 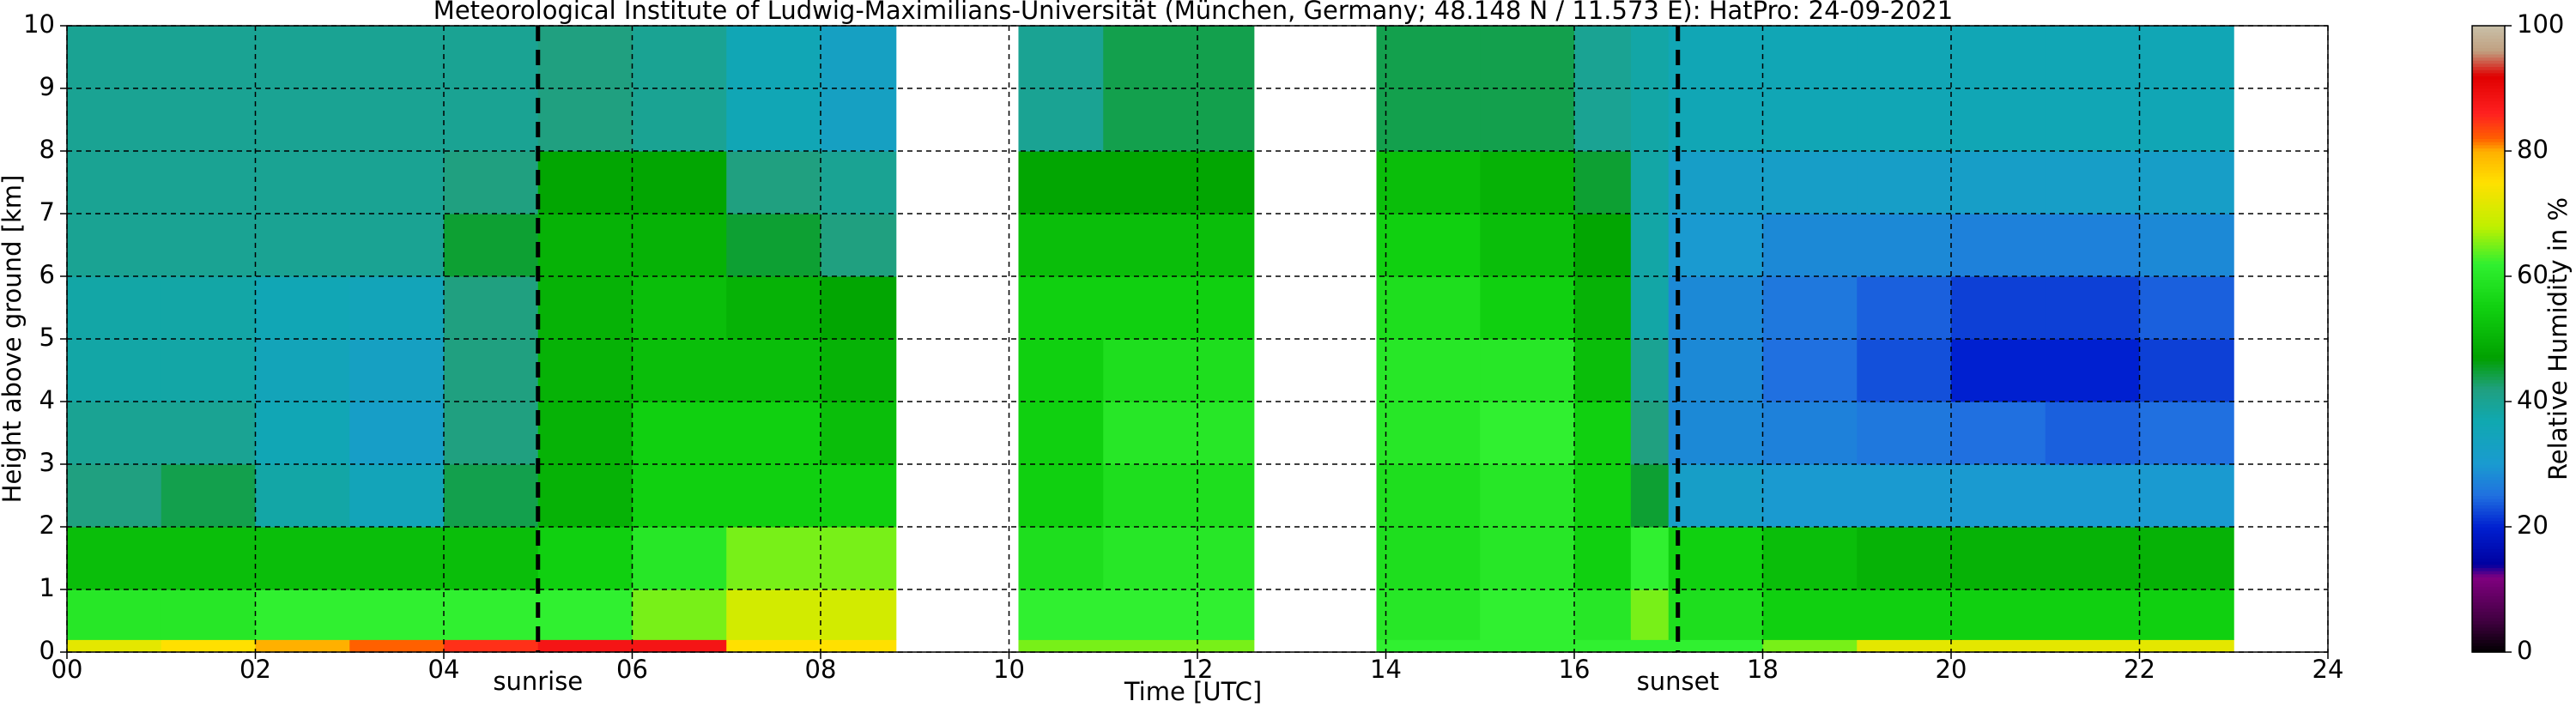 What do you see at coordinates (47, 86) in the screenshot?
I see `y-tick-label: 9` at bounding box center [47, 86].